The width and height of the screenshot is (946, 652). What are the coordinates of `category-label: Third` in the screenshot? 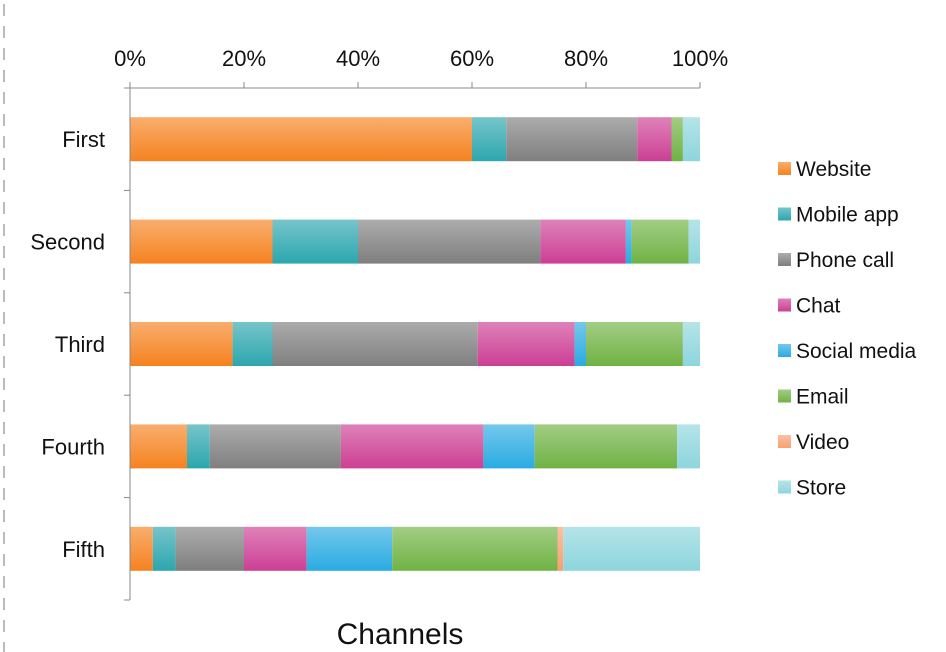 It's located at (80, 344).